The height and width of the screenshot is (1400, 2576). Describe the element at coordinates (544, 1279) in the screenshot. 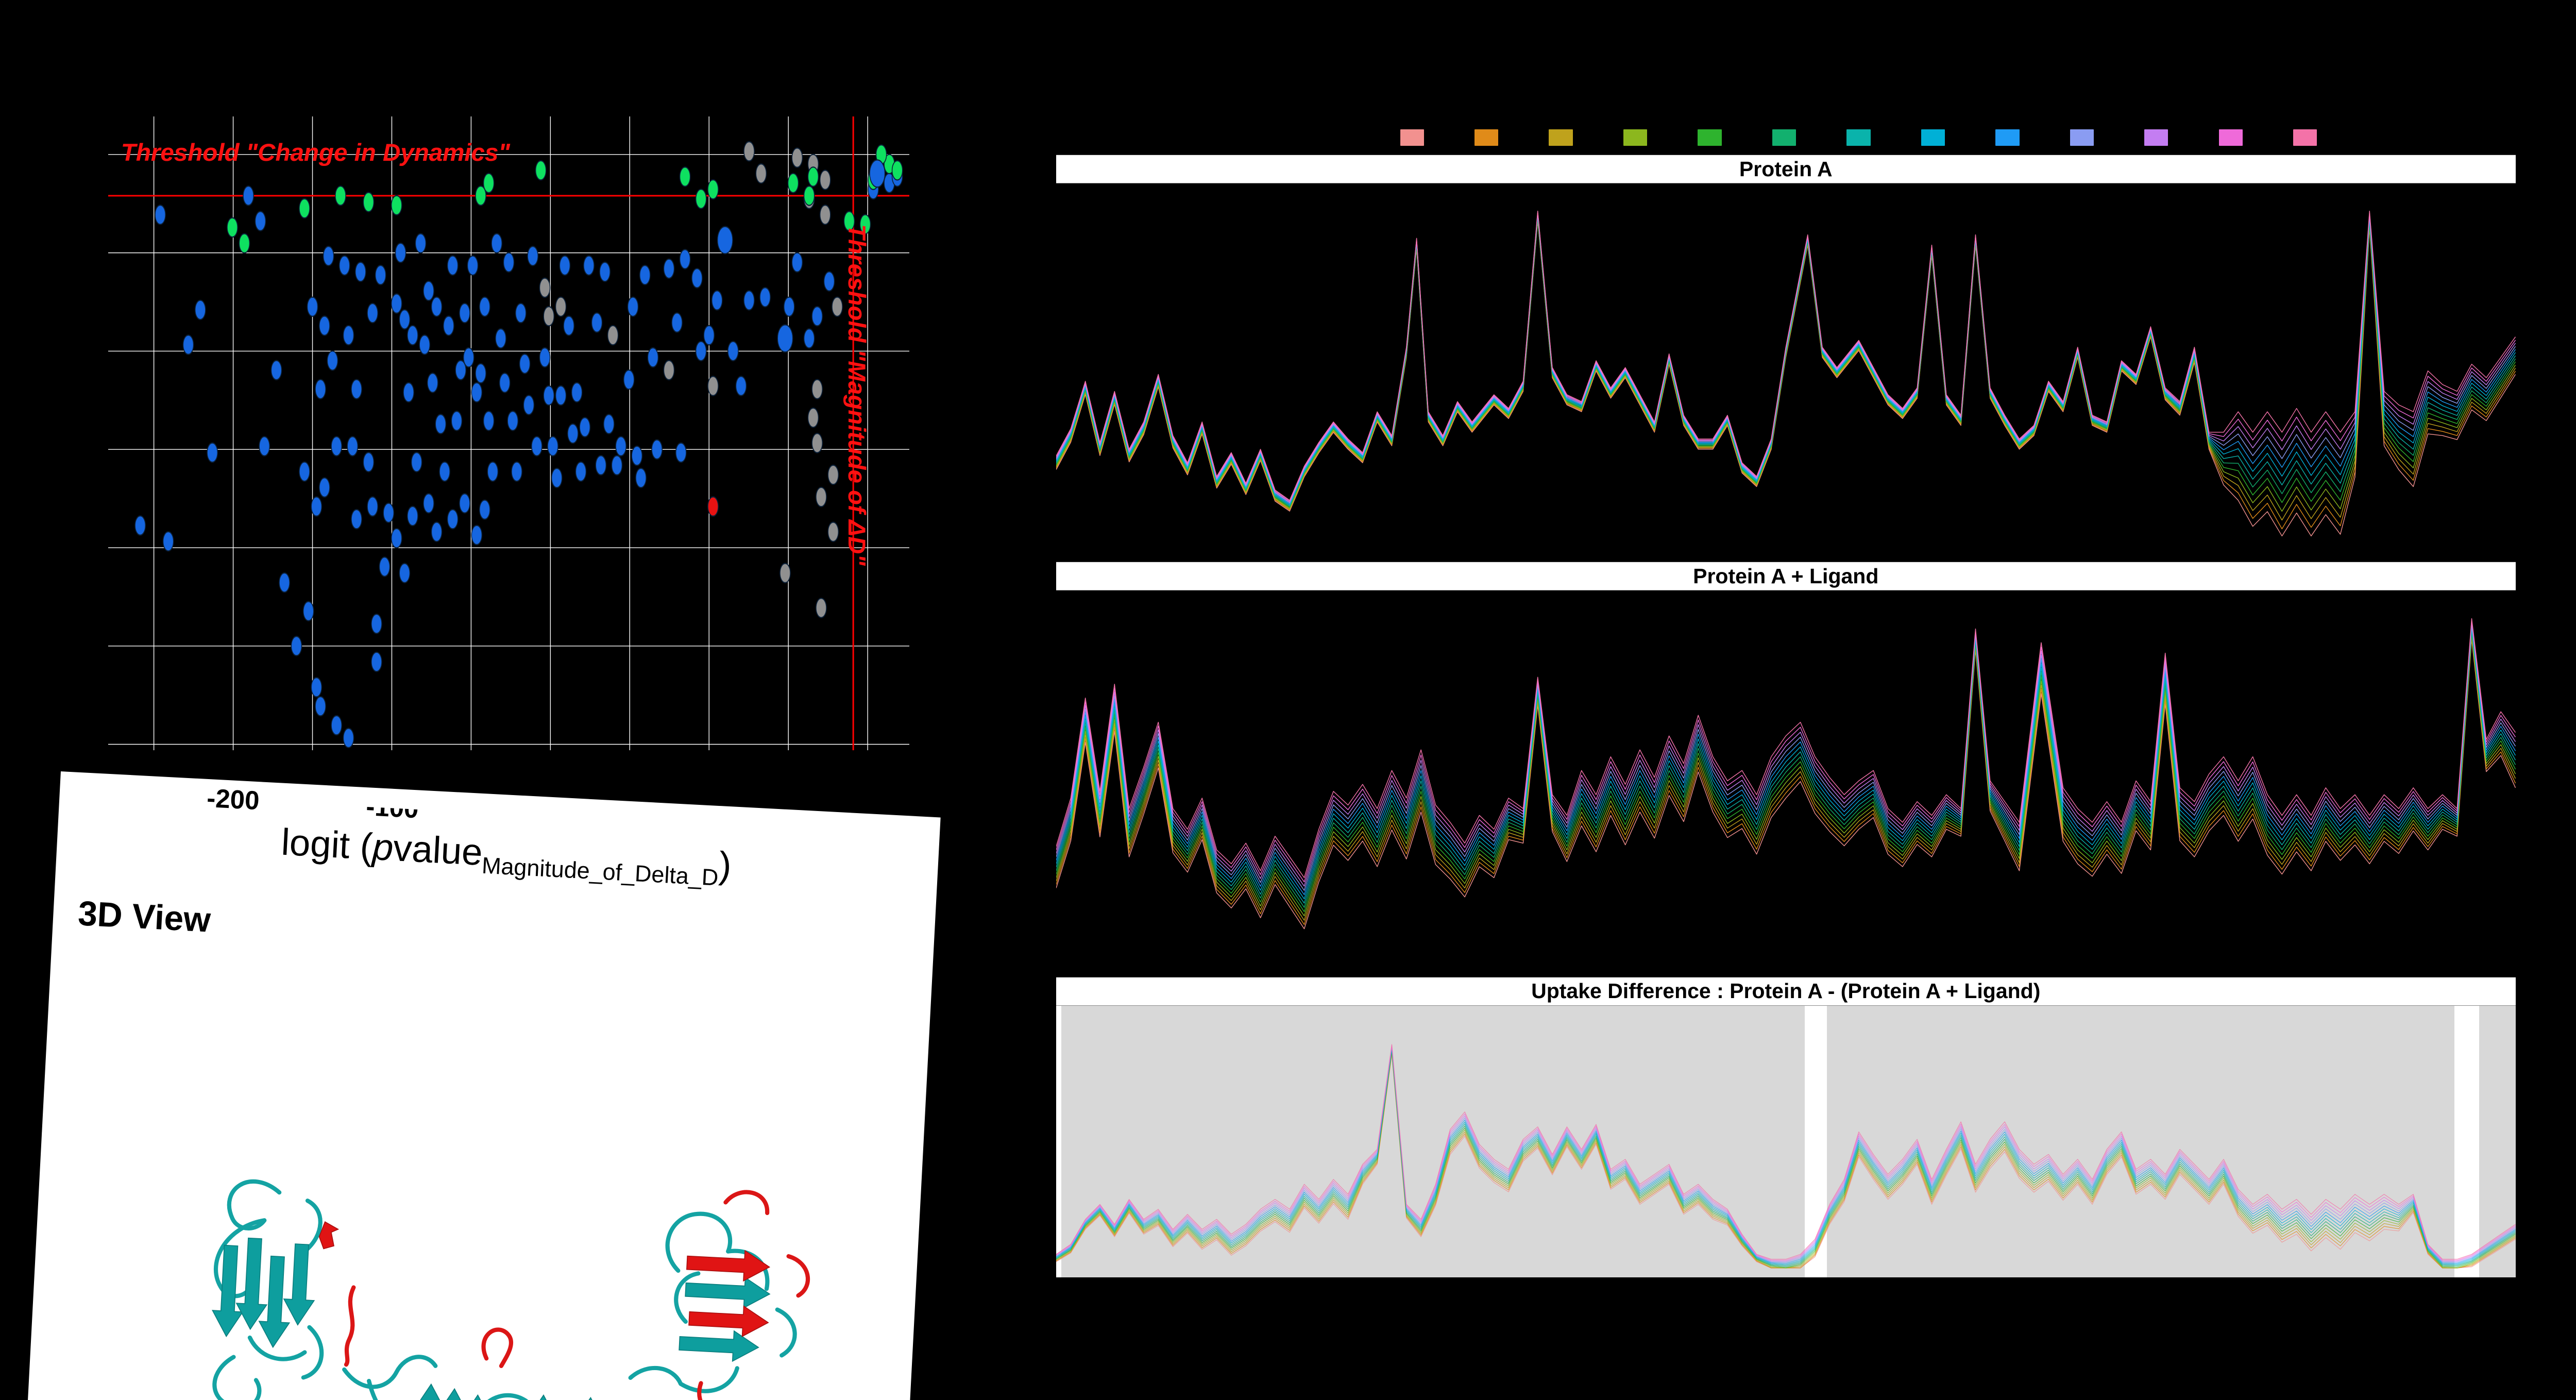

I see `ribbon-strands-red` at that location.